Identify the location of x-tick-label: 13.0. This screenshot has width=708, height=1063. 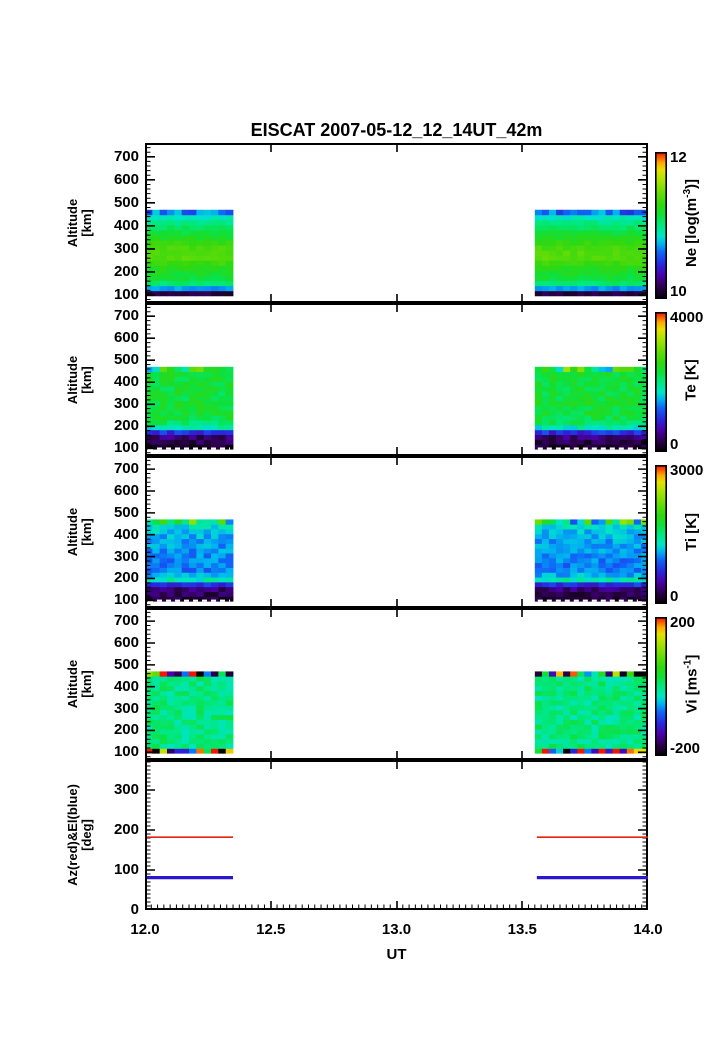
(396, 929).